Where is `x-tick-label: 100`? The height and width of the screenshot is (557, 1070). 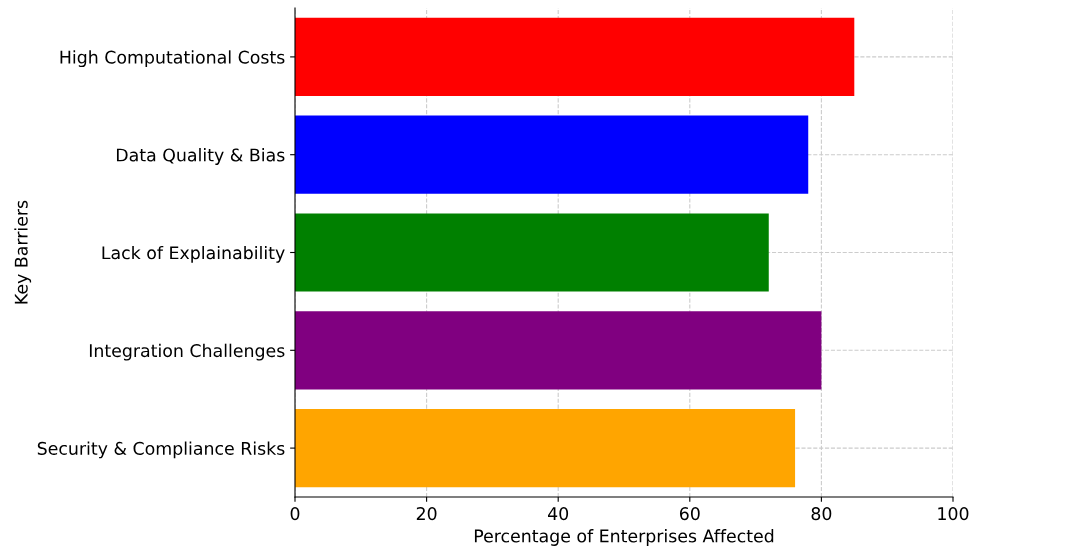 x-tick-label: 100 is located at coordinates (953, 514).